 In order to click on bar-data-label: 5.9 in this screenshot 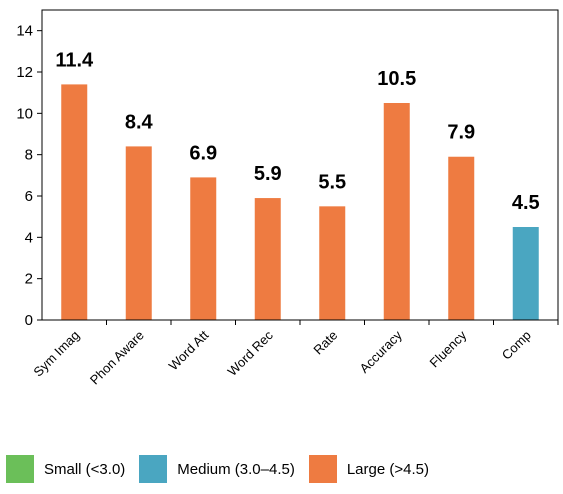, I will do `click(268, 174)`.